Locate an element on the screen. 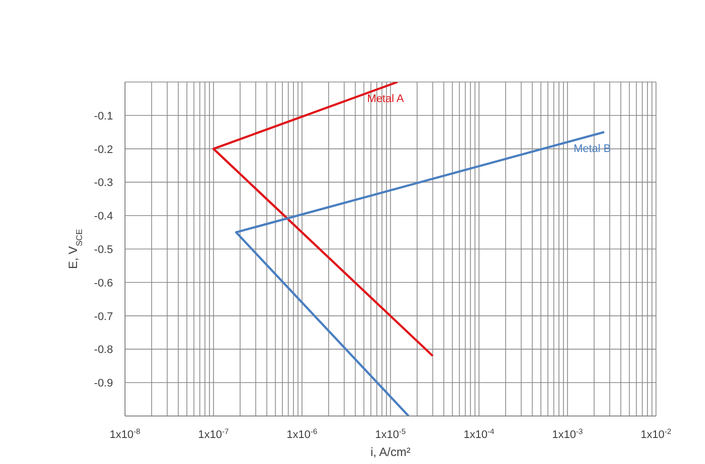 This screenshot has width=705, height=464. series-label: Metal A is located at coordinates (386, 99).